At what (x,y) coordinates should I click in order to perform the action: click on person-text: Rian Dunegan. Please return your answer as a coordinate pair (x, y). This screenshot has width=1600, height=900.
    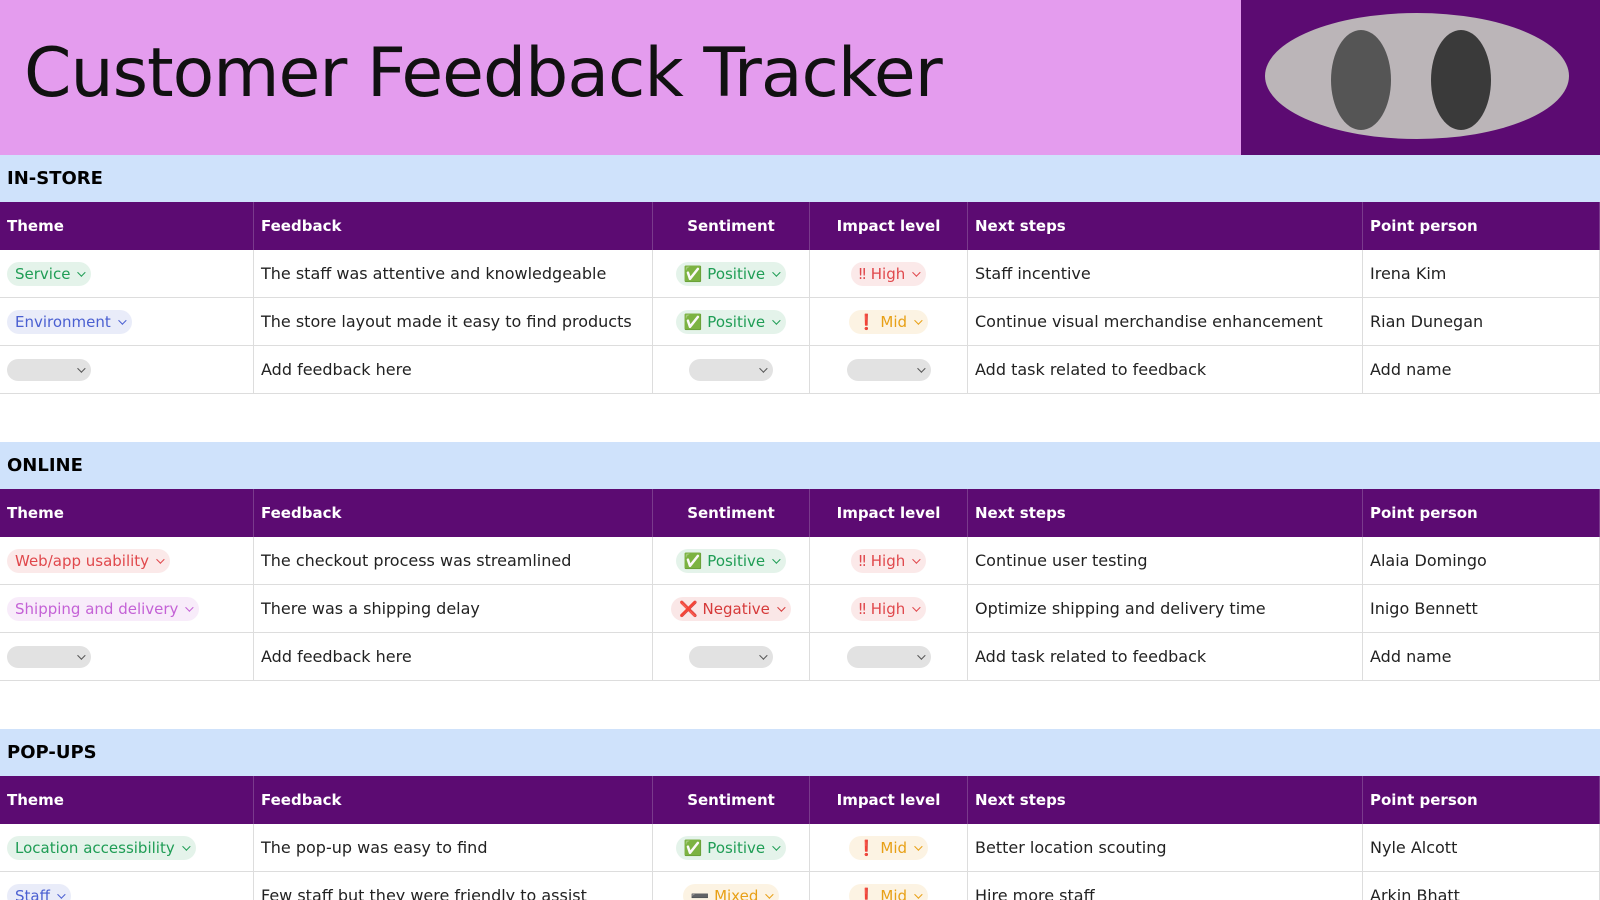
    Looking at the image, I should click on (1427, 321).